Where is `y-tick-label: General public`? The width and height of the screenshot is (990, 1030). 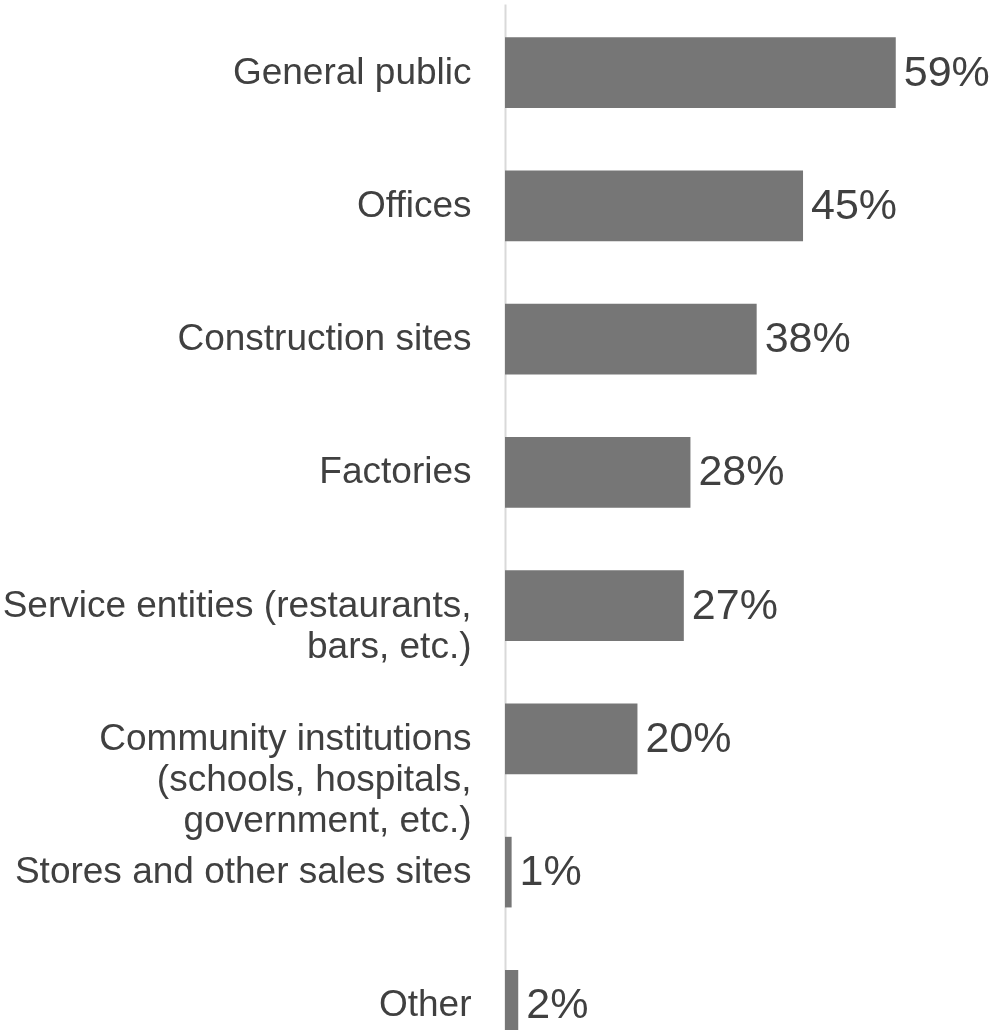 y-tick-label: General public is located at coordinates (352, 71).